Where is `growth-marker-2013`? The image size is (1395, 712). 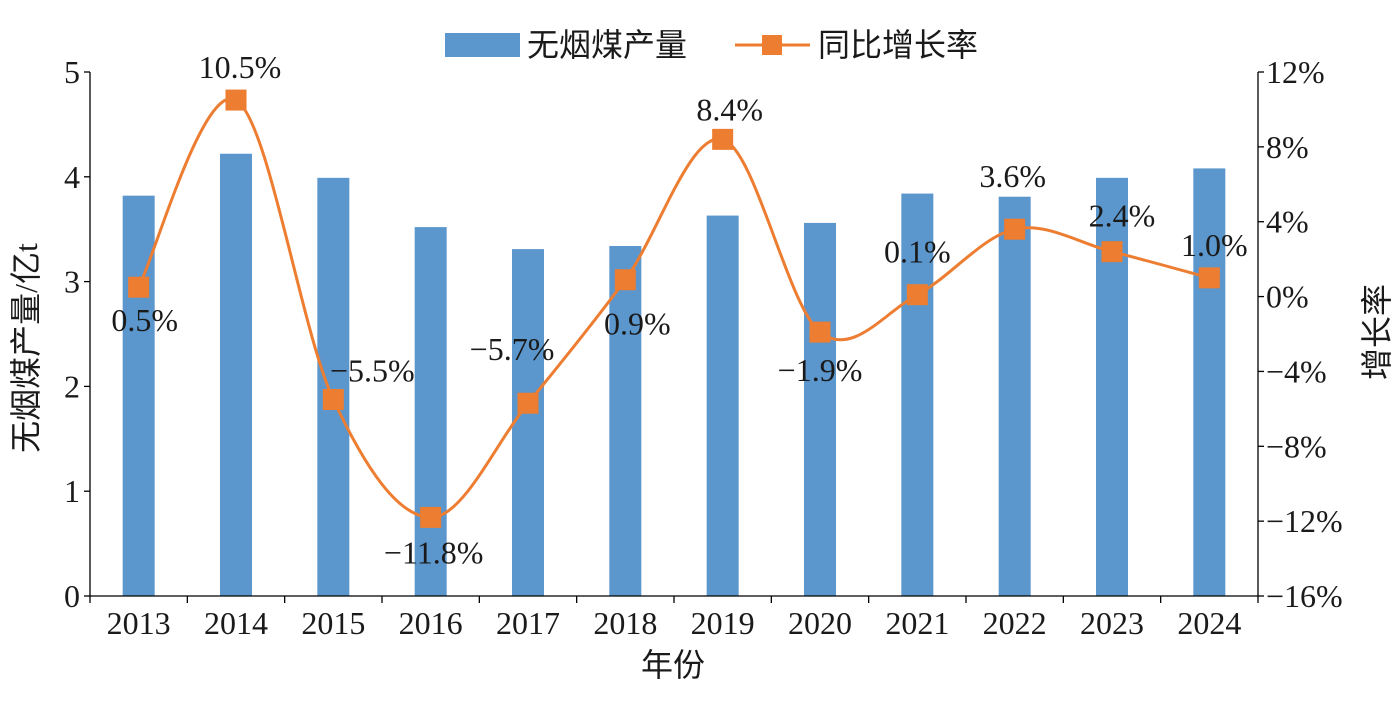
growth-marker-2013 is located at coordinates (139, 287).